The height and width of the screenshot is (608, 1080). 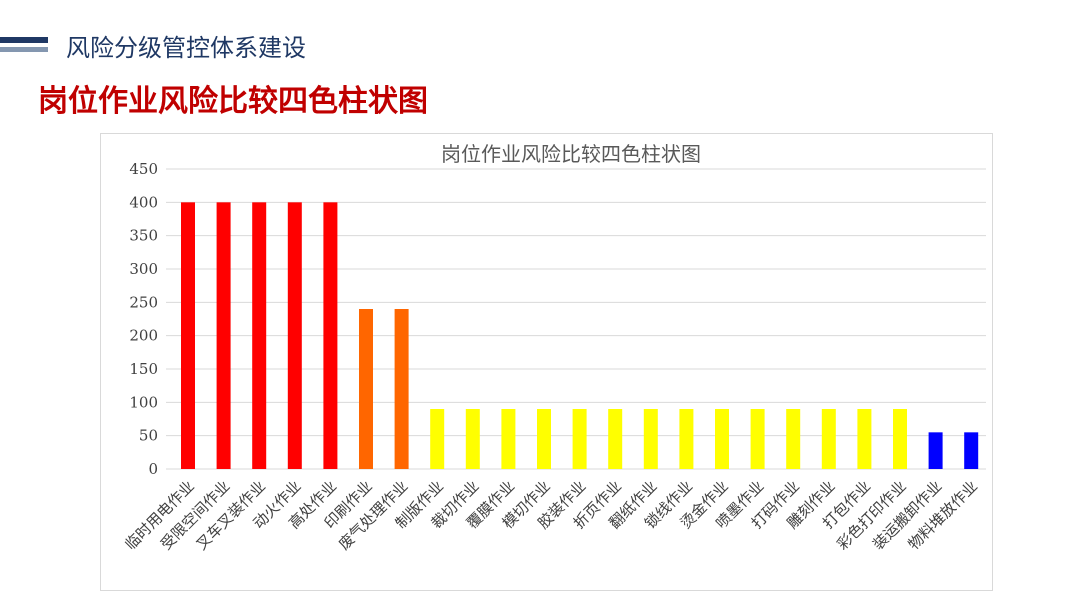 What do you see at coordinates (148, 436) in the screenshot?
I see `y-tick-label: 50` at bounding box center [148, 436].